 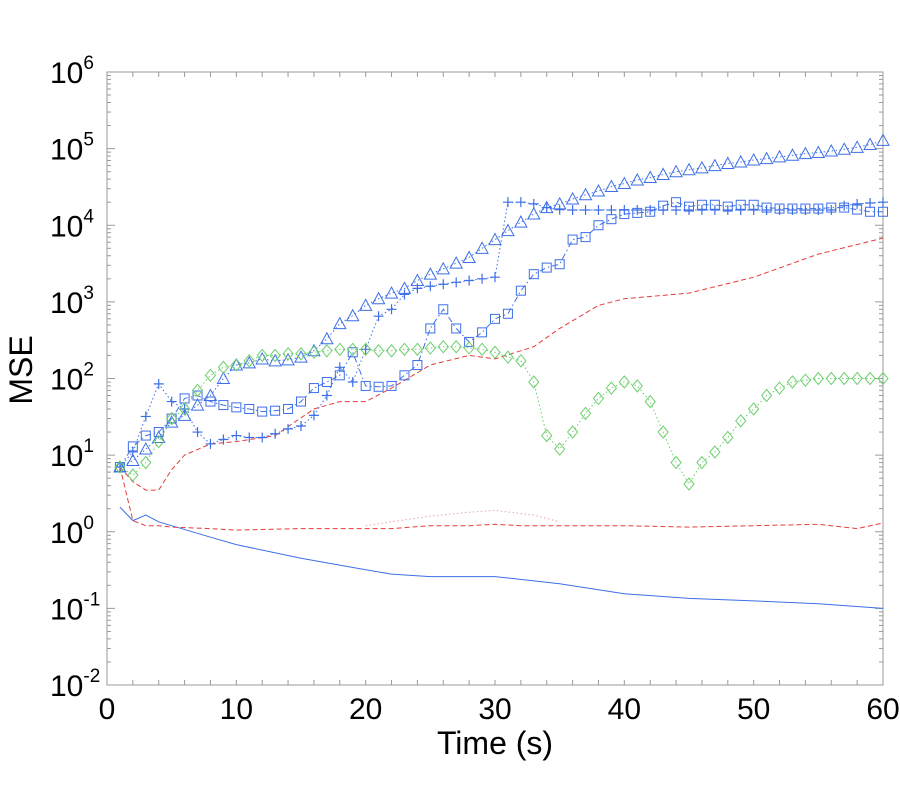 I want to click on x-tick-label: 0, so click(x=107, y=709).